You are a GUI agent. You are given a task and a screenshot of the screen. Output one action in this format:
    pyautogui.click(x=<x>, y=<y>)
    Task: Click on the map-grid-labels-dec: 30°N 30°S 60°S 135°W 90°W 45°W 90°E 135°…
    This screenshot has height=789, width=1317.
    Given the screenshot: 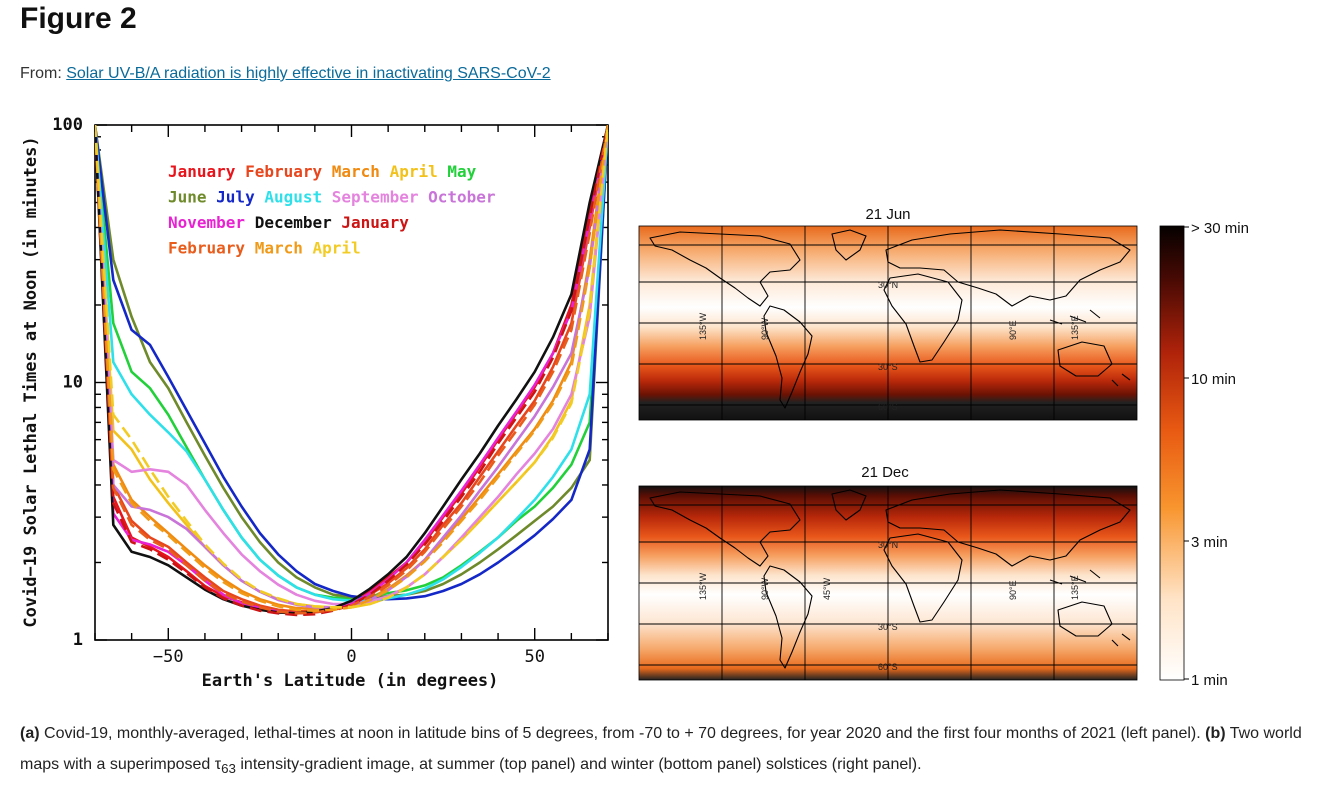 What is the action you would take?
    pyautogui.click(x=889, y=606)
    